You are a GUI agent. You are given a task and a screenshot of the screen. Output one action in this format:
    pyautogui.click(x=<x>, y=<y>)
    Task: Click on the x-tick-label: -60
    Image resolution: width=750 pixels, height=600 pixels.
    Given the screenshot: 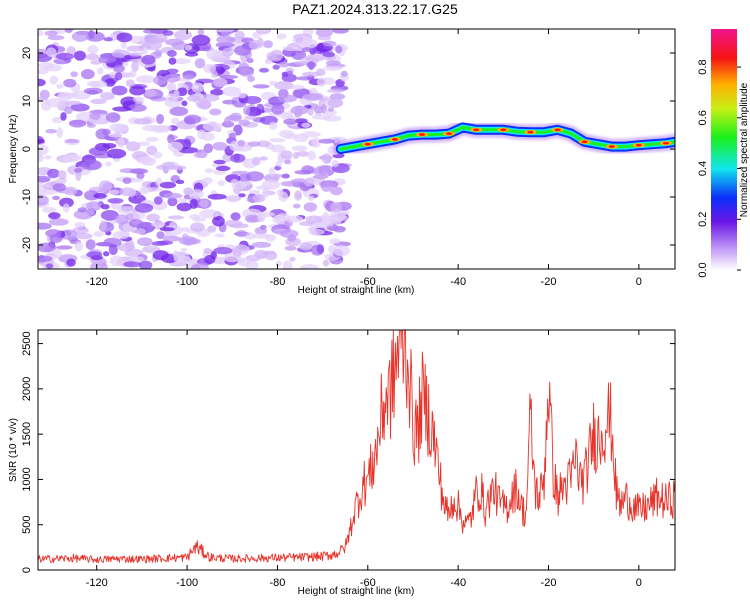 What is the action you would take?
    pyautogui.click(x=368, y=282)
    